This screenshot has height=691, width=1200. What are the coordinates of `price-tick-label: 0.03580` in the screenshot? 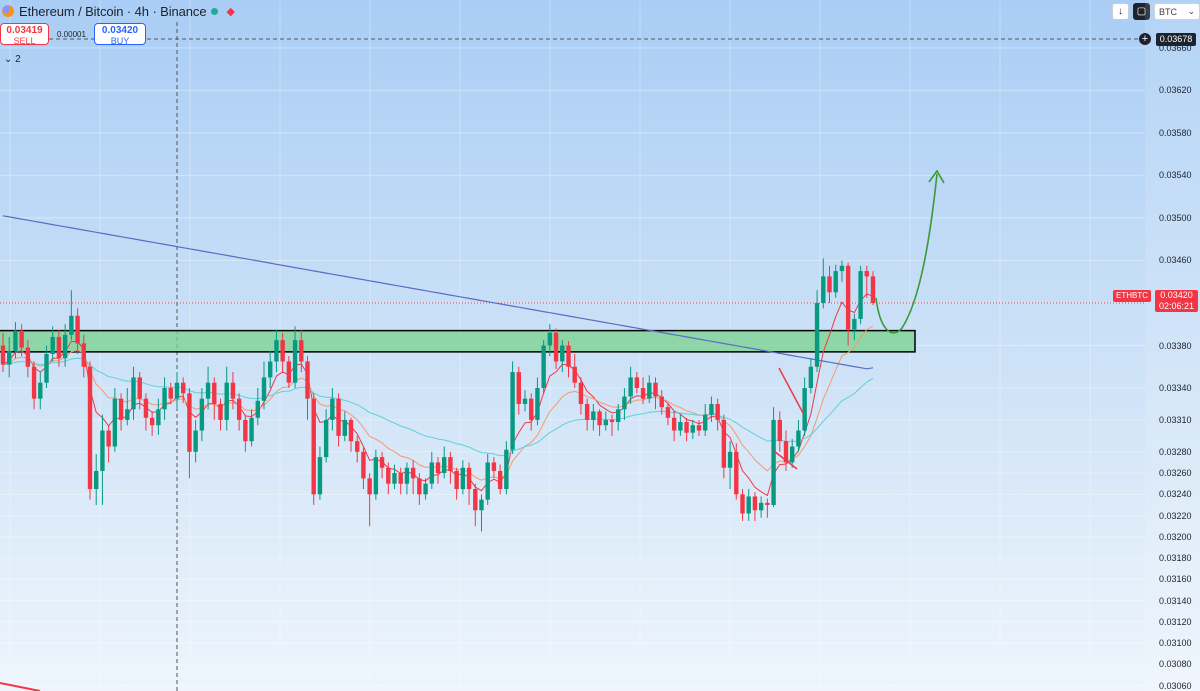 It's located at (1175, 132).